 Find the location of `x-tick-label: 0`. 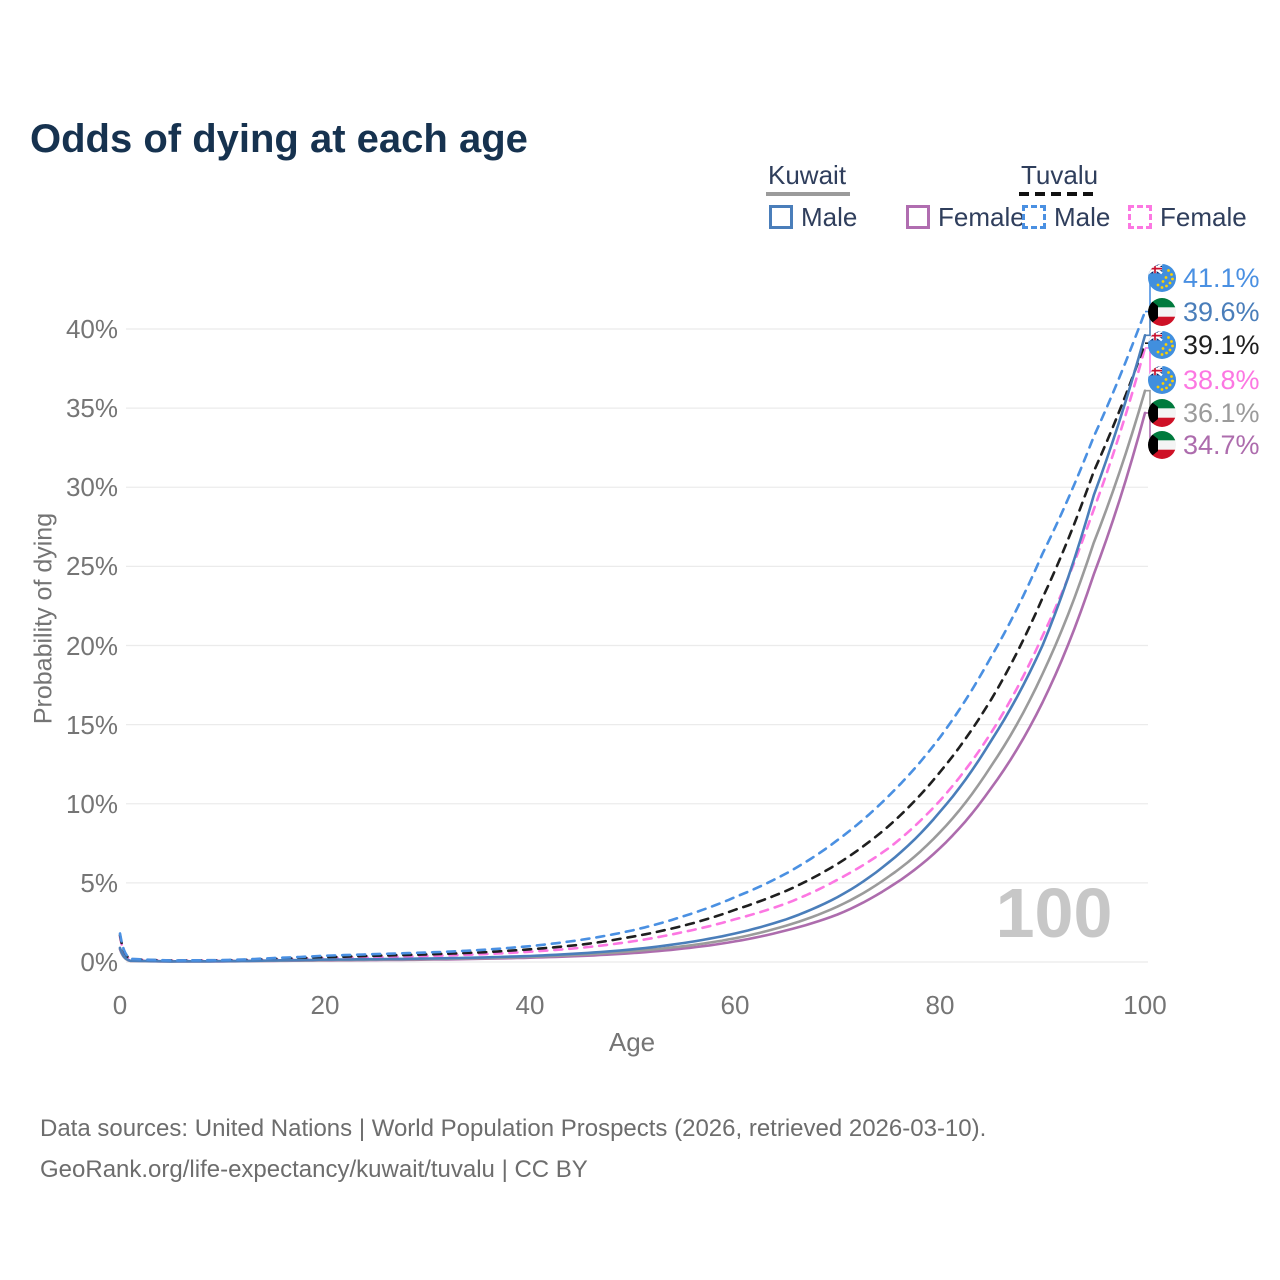

x-tick-label: 0 is located at coordinates (120, 1005).